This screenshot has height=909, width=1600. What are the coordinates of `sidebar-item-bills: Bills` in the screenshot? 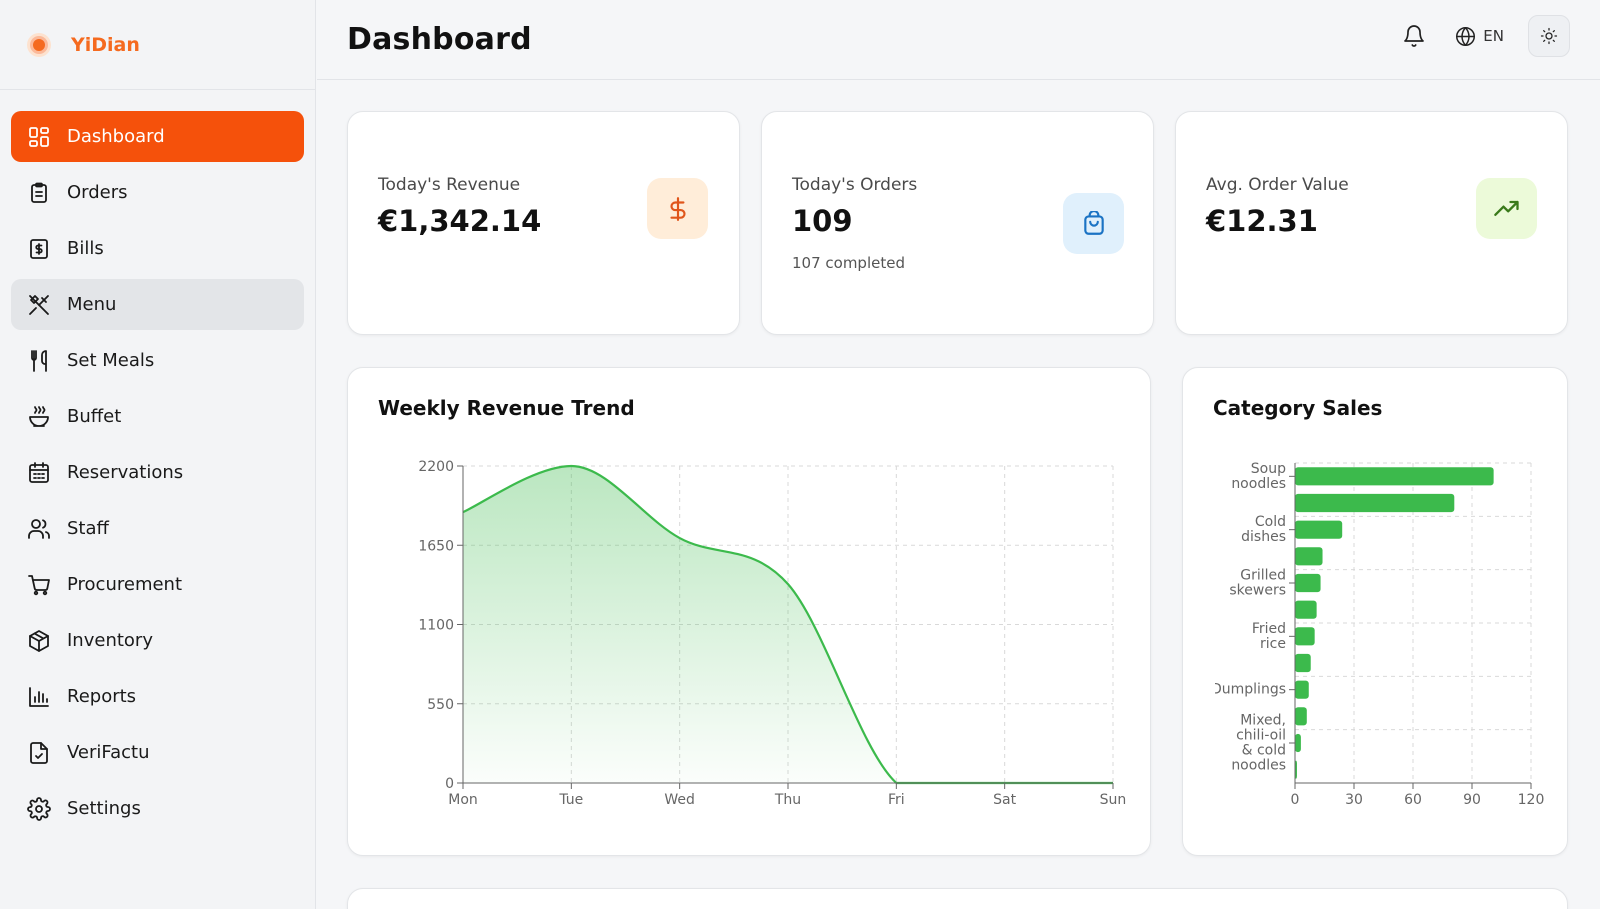 It's located at (157, 248).